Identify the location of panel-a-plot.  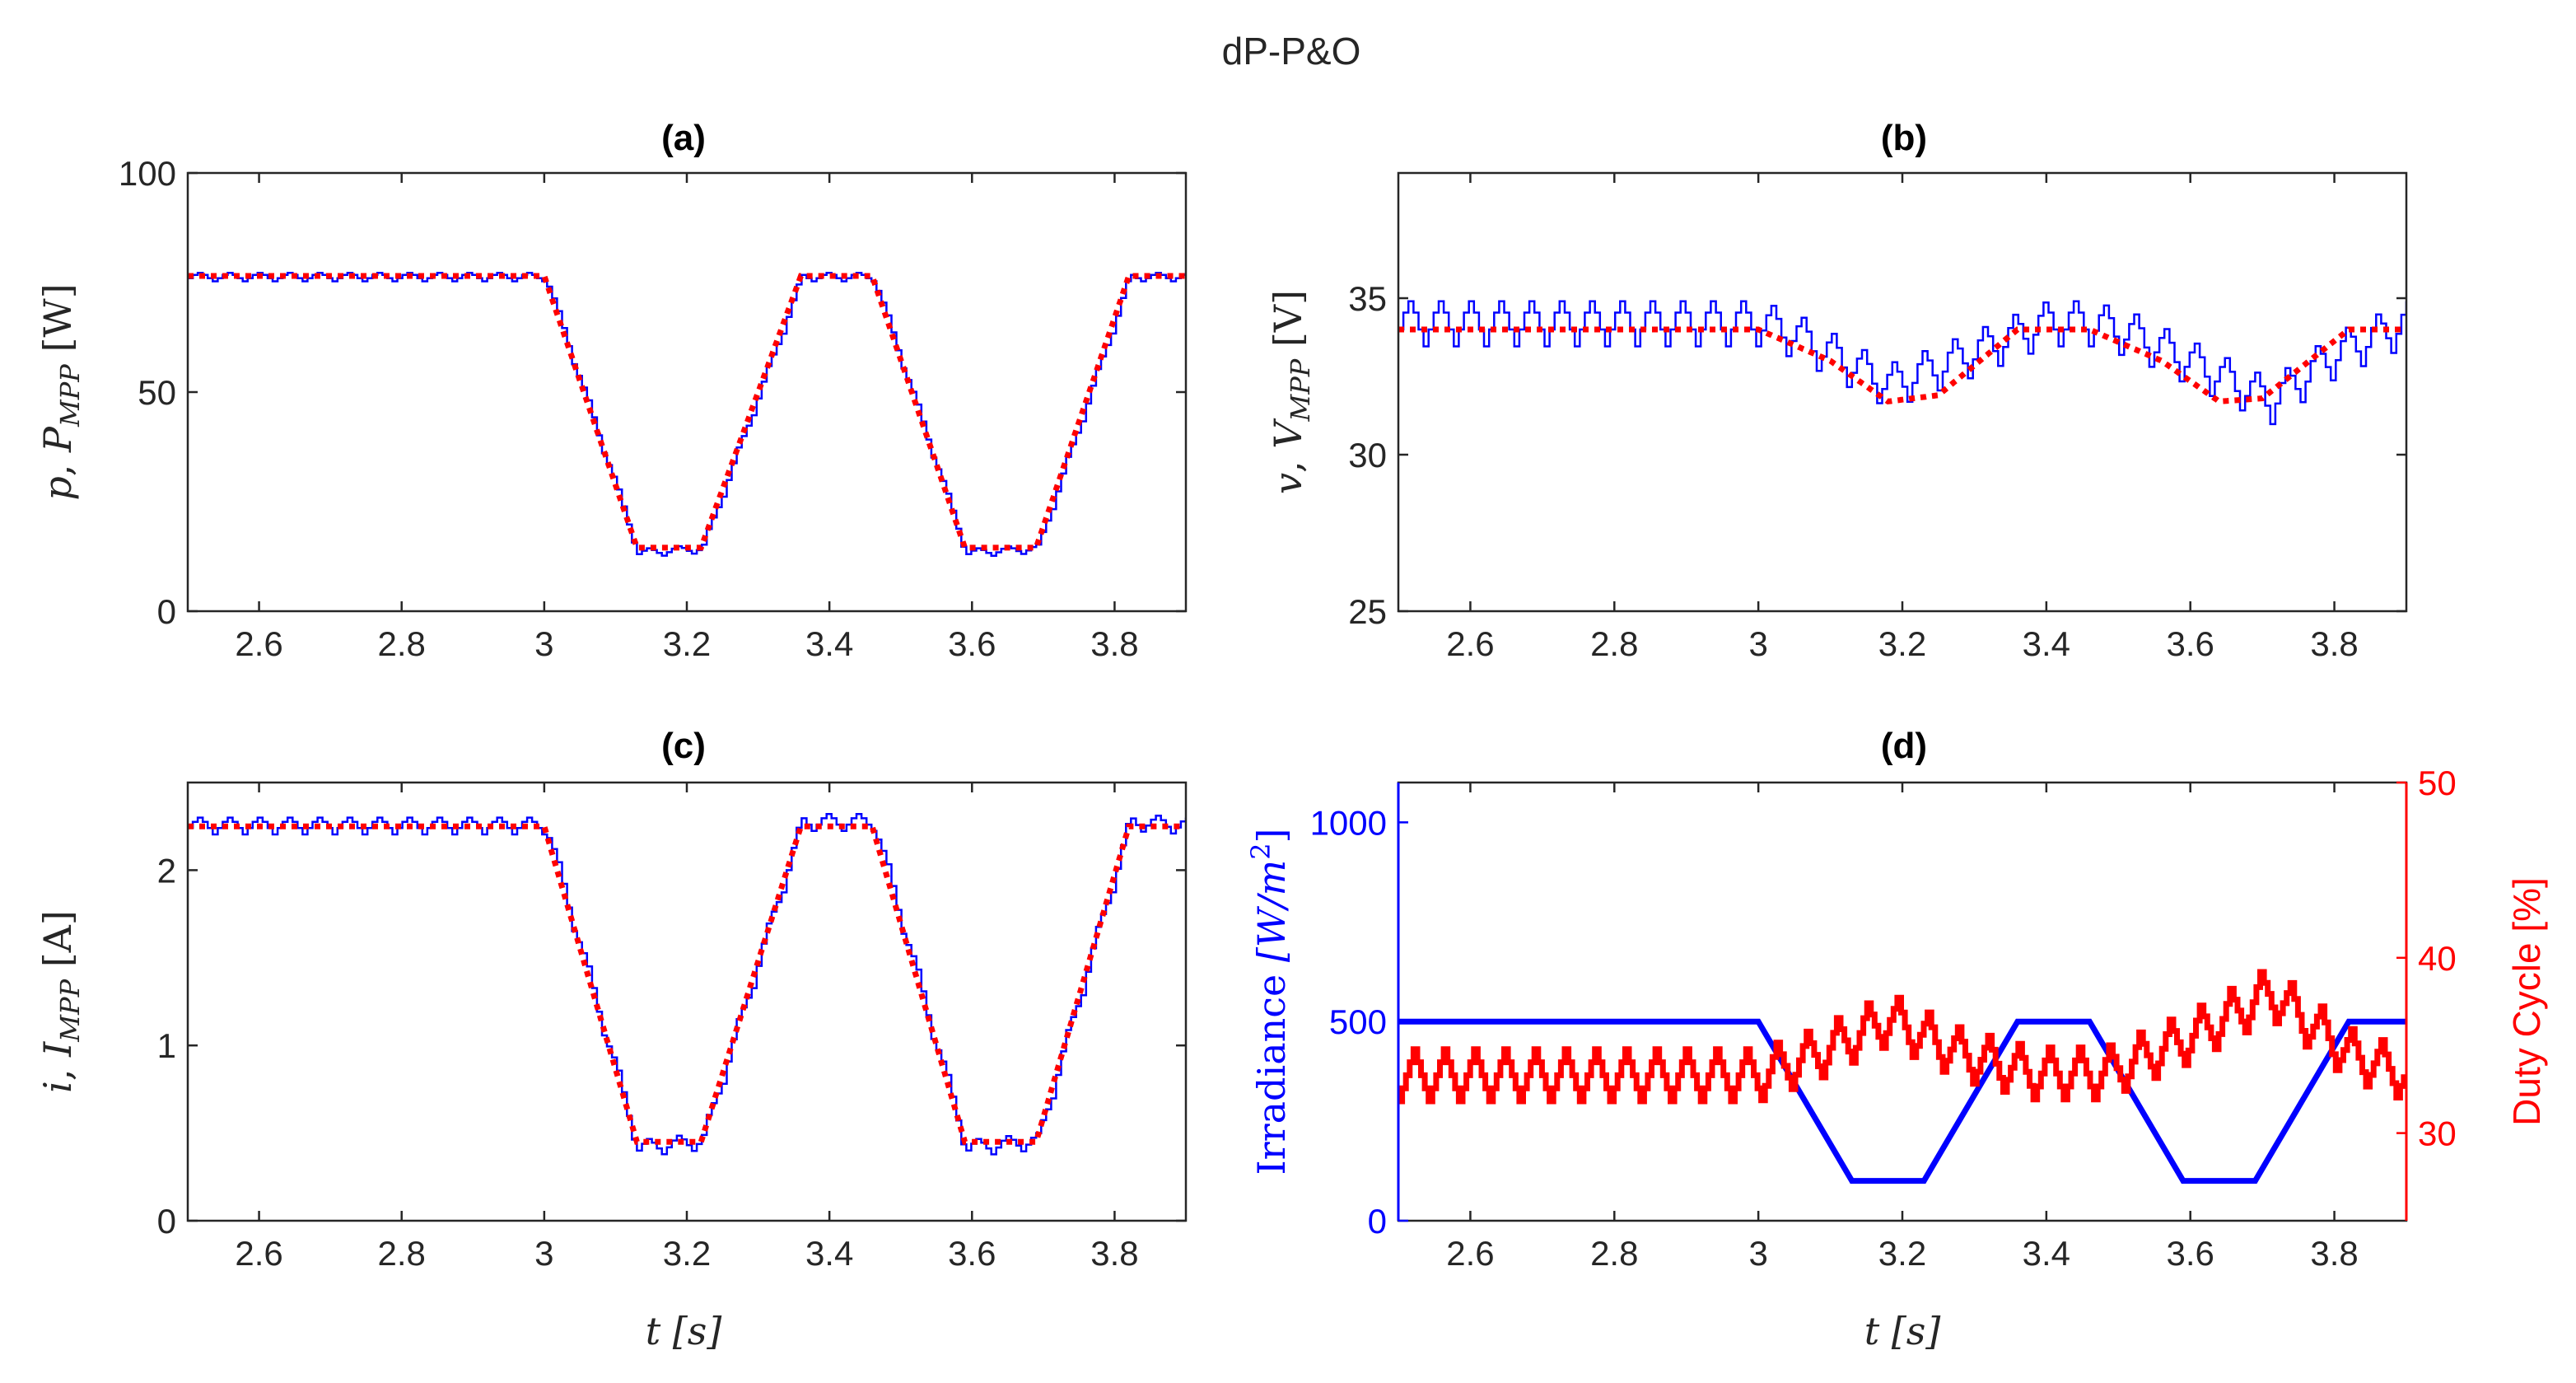
(687, 414).